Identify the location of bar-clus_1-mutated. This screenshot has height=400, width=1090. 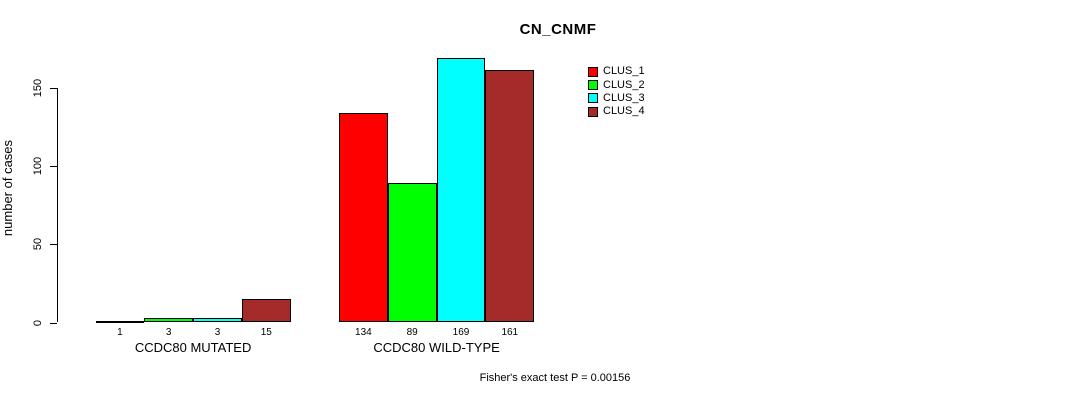
(120, 321).